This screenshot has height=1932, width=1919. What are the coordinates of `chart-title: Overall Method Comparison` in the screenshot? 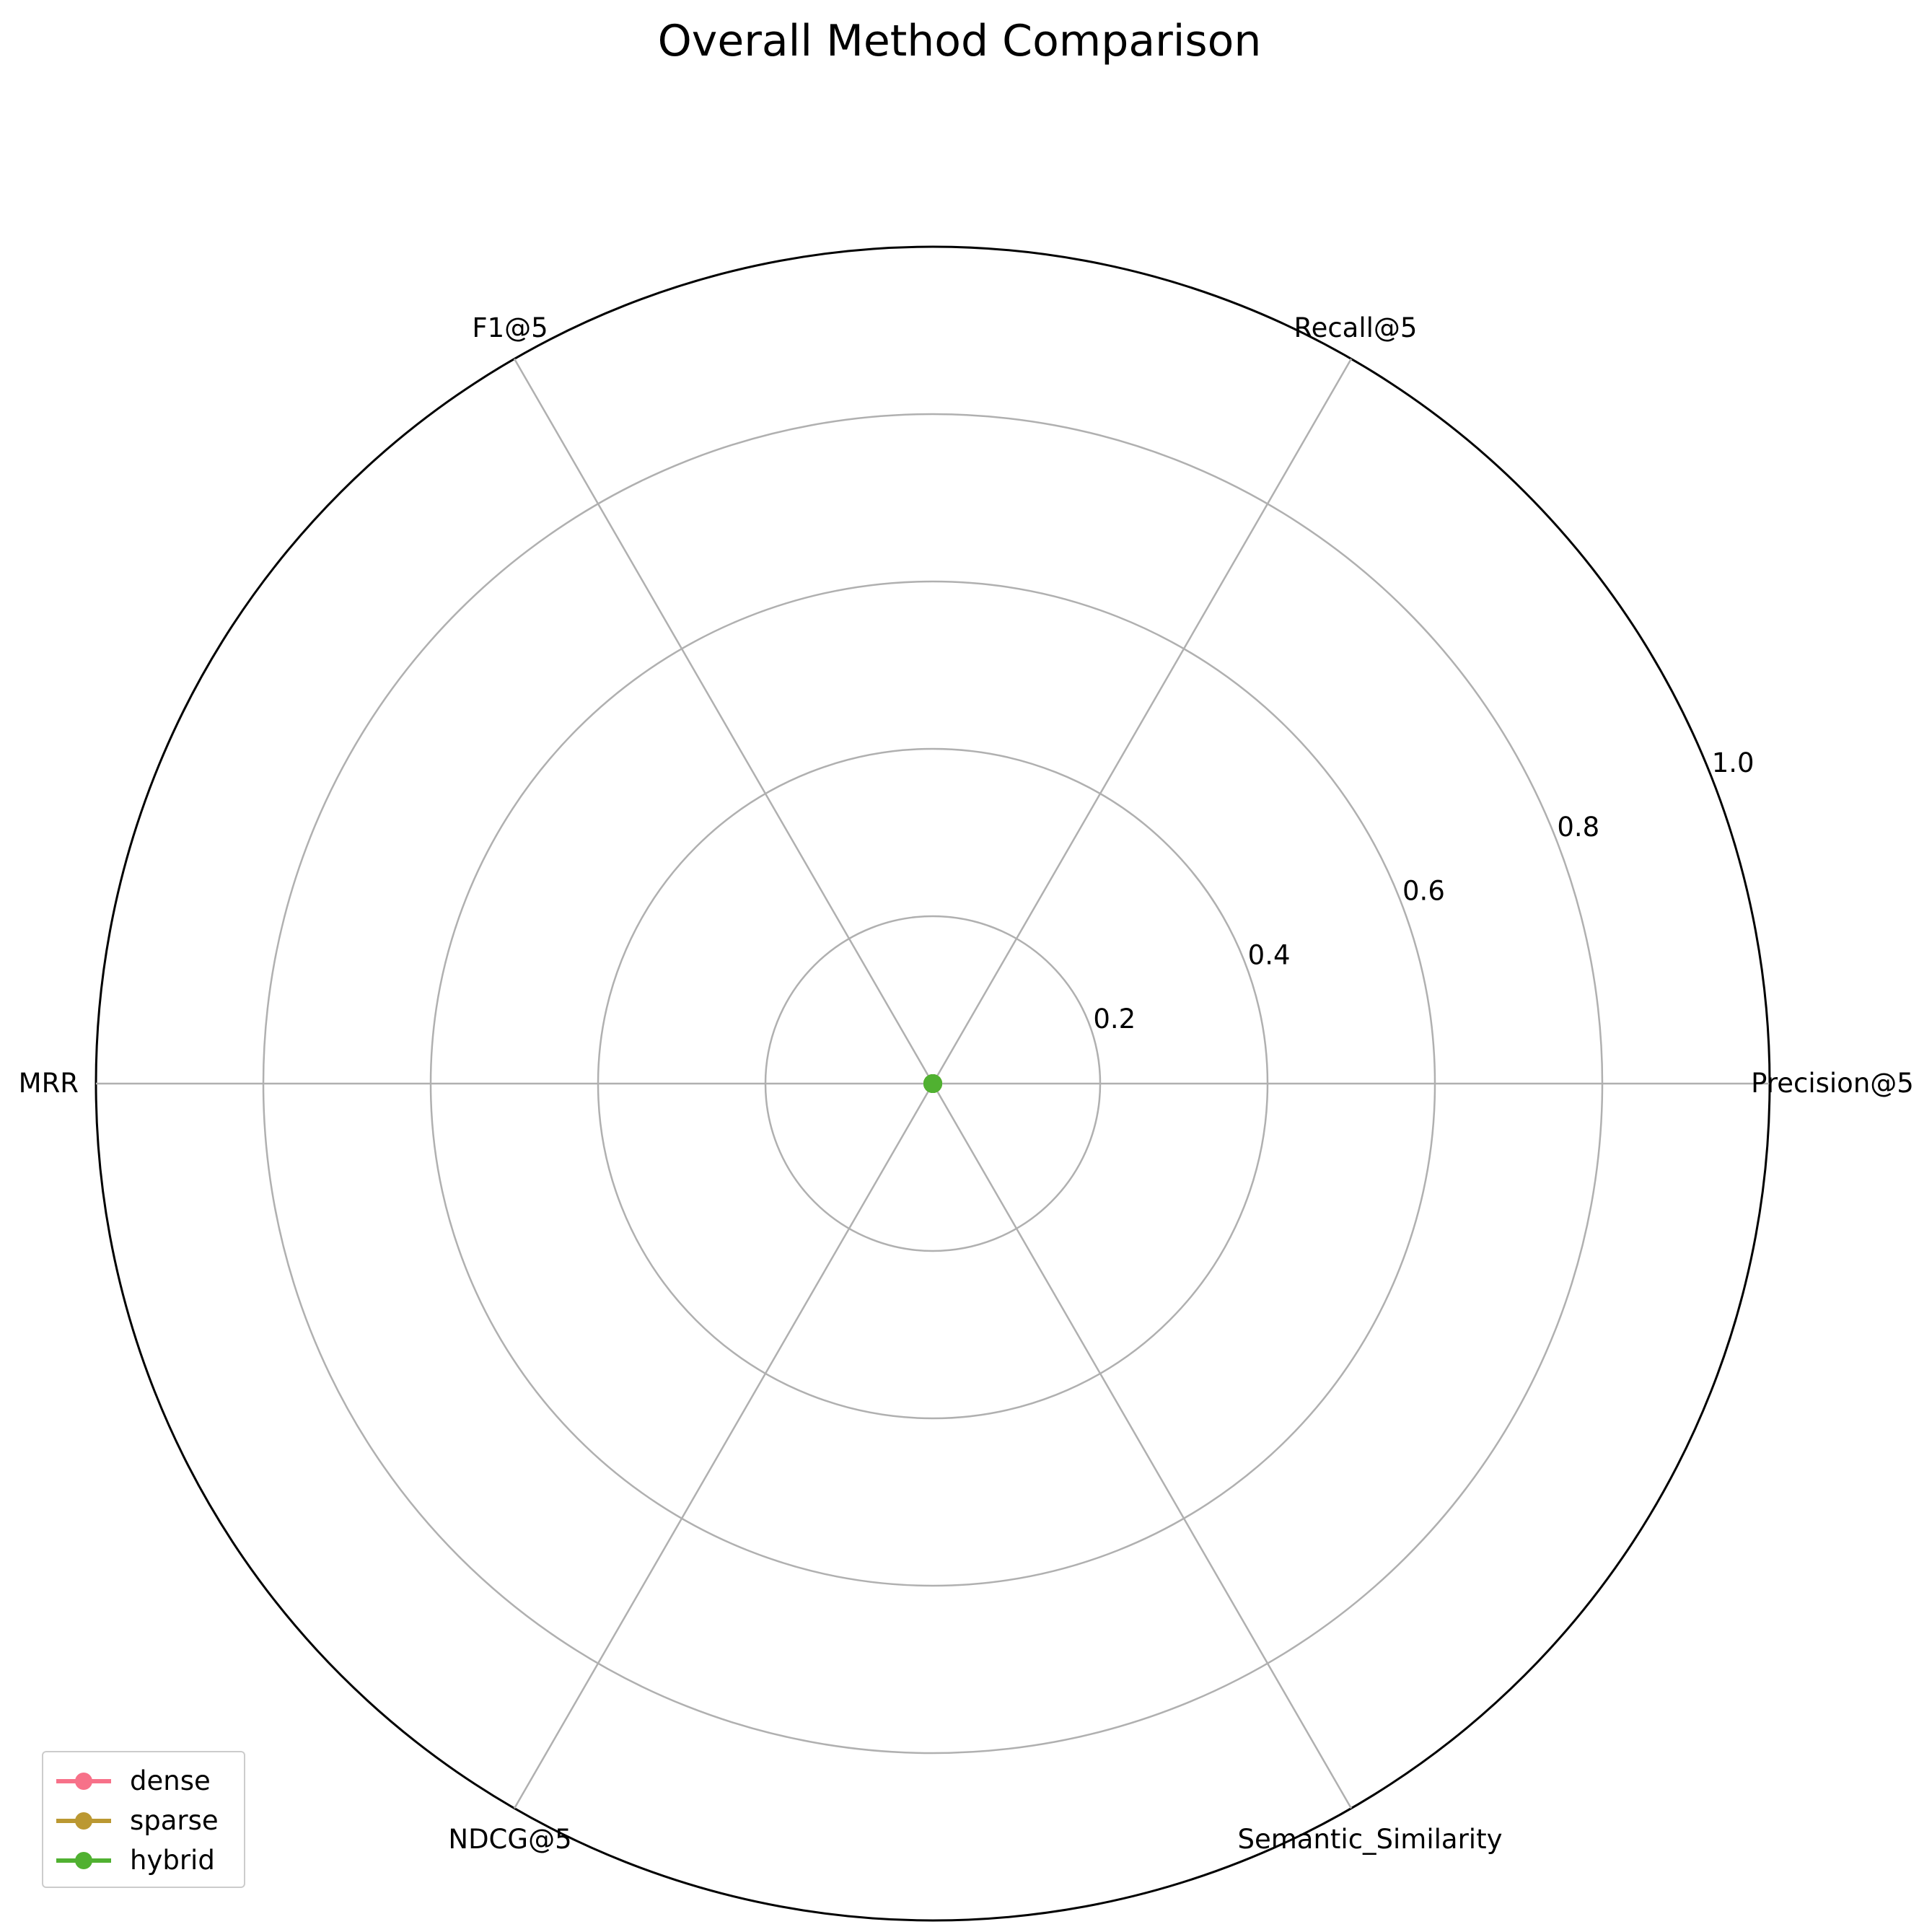 It's located at (959, 41).